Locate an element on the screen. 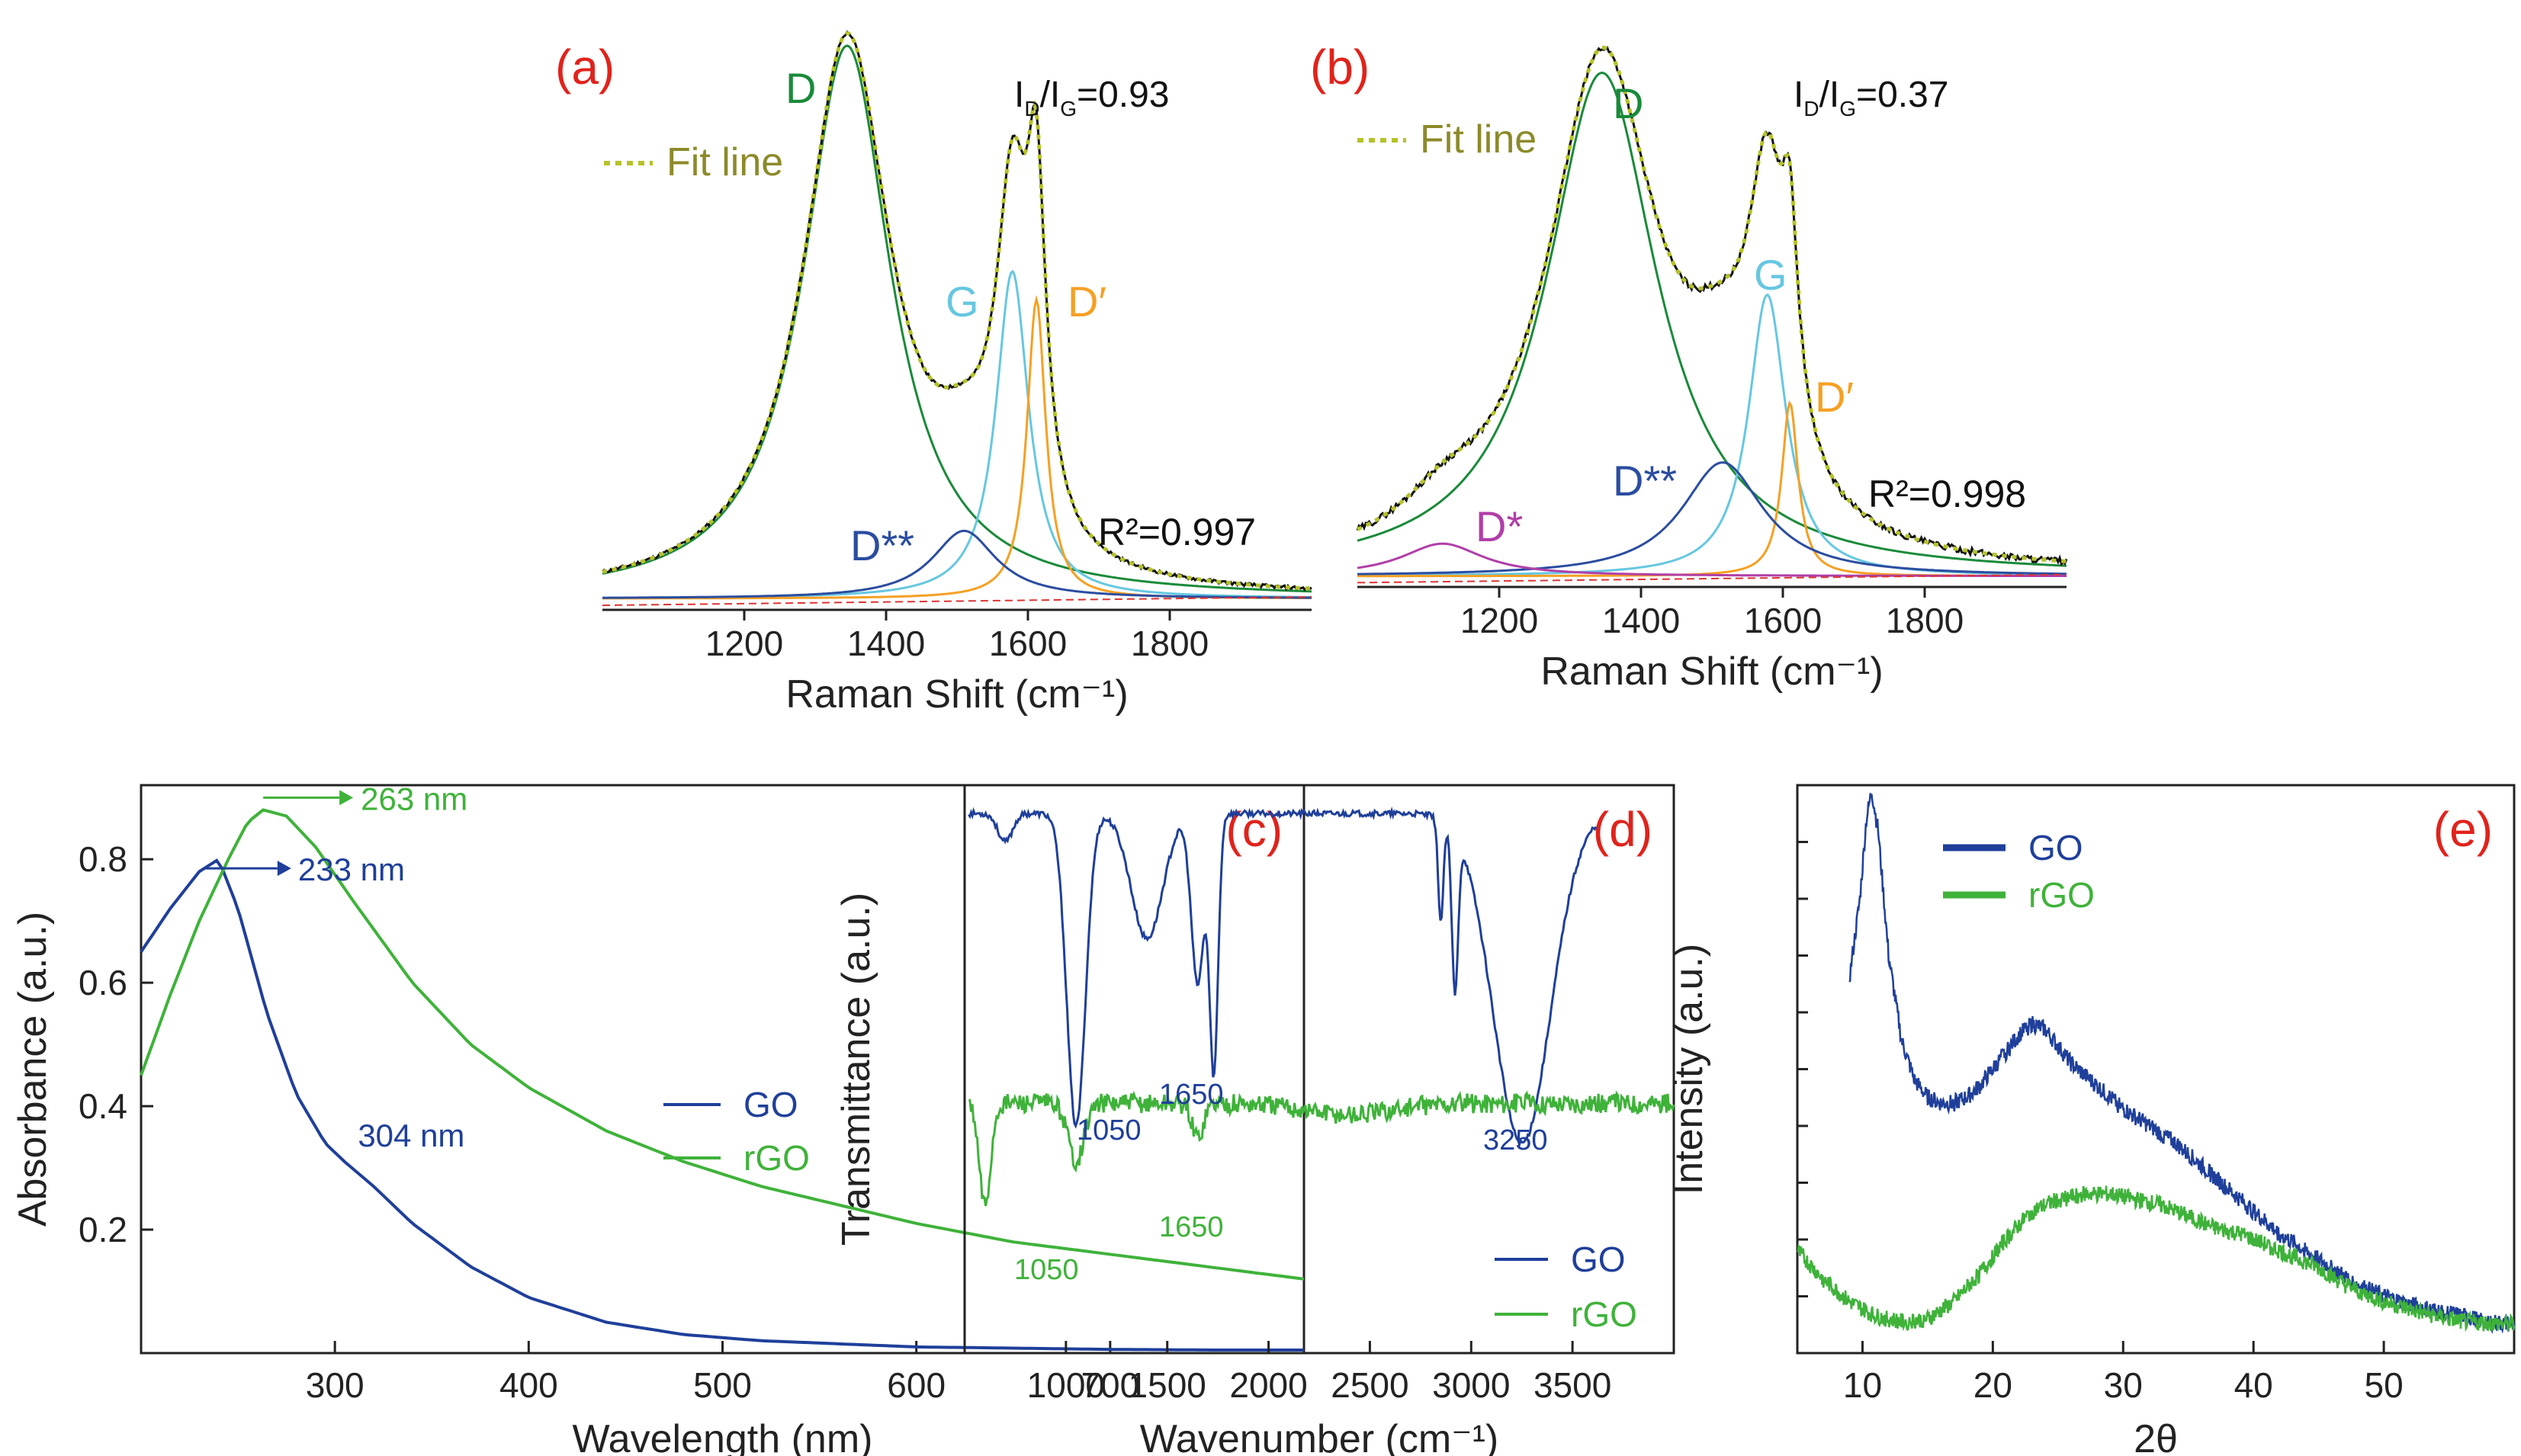  id-ig-ratio-label: ID/IG=0.93 is located at coordinates (1091, 97).